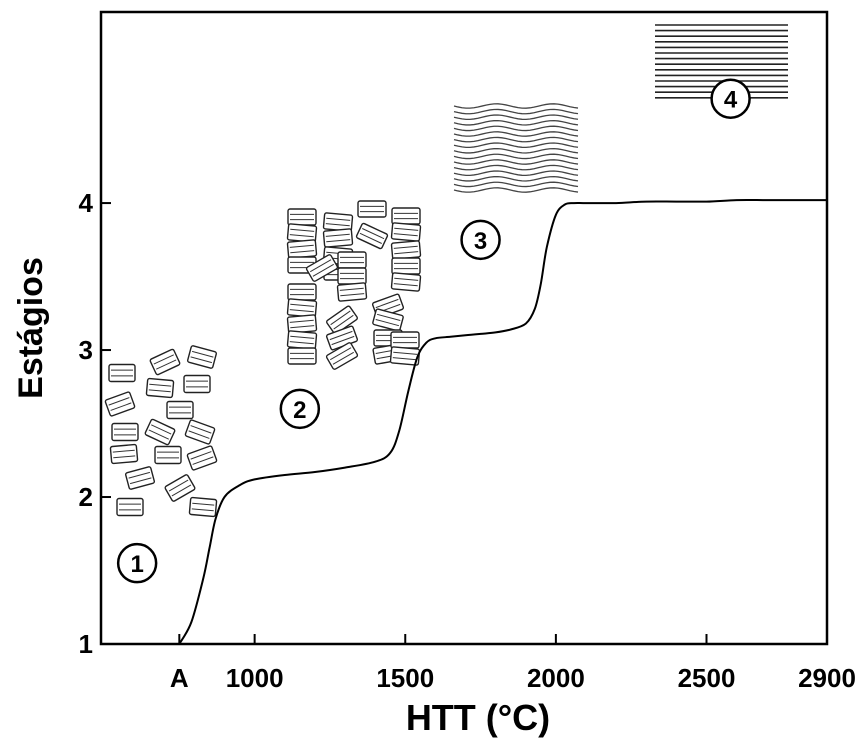 The image size is (866, 750). What do you see at coordinates (179, 678) in the screenshot?
I see `x-tick-label: A` at bounding box center [179, 678].